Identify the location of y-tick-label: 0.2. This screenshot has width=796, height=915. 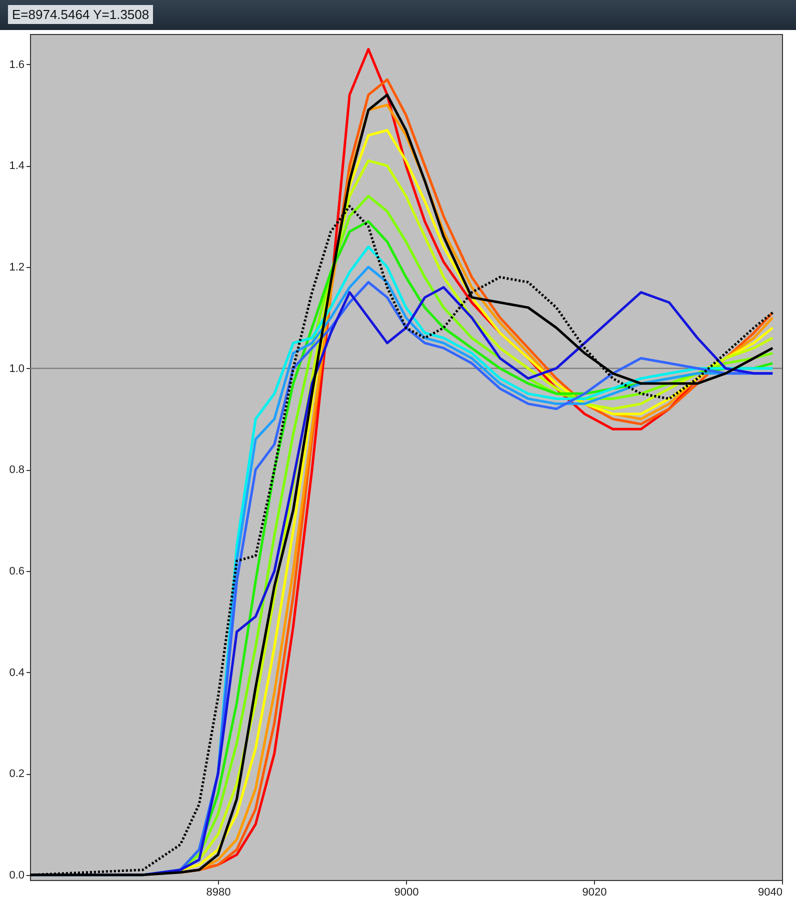
(16, 774).